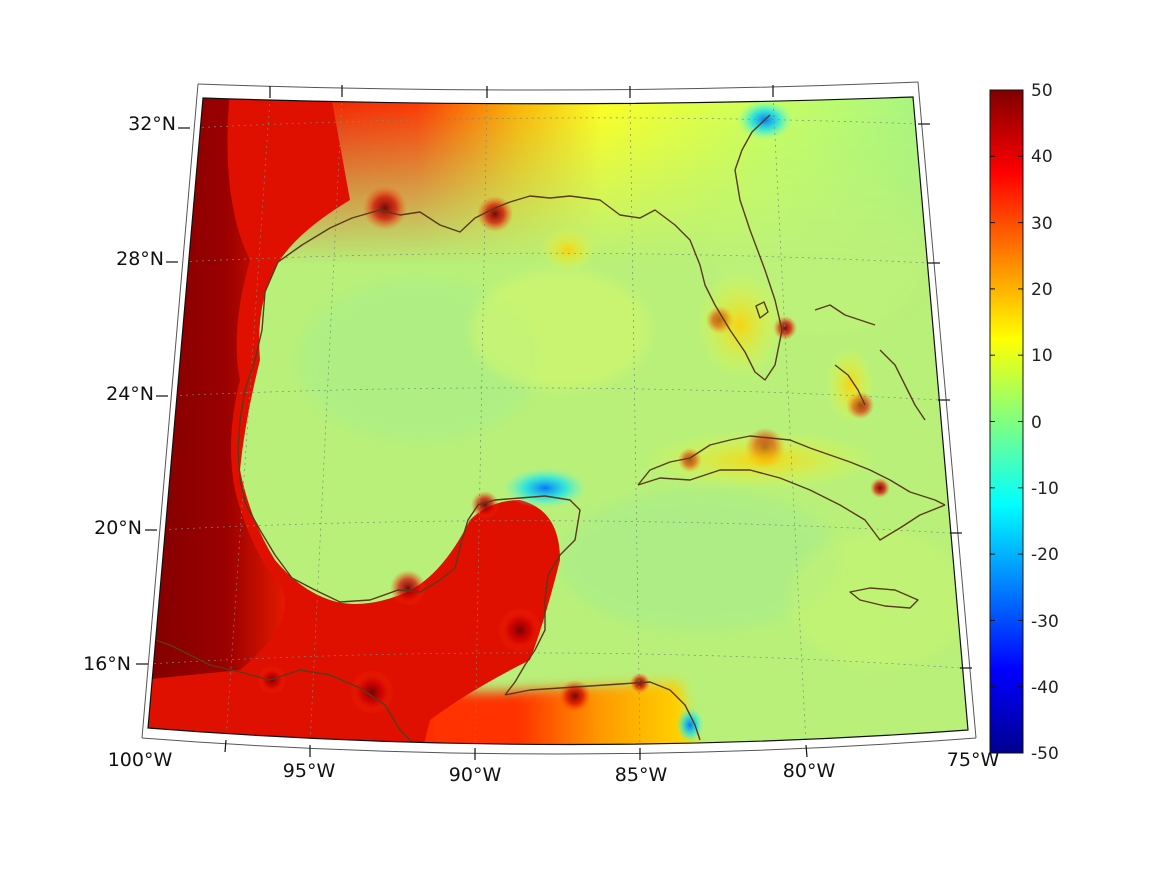  Describe the element at coordinates (1042, 91) in the screenshot. I see `colorbar-label: 50` at that location.